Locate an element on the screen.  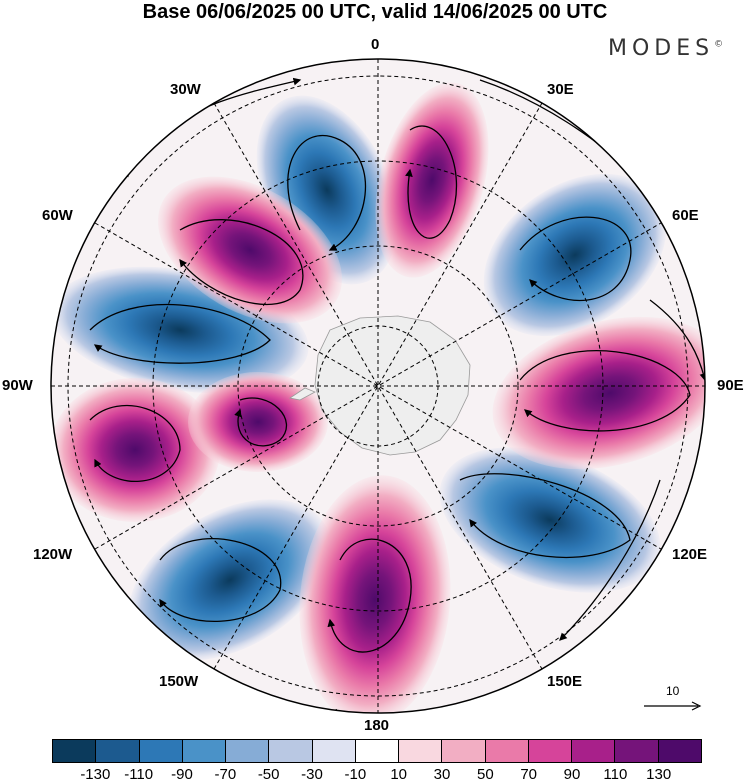
lon-label-180: 180 is located at coordinates (377, 725).